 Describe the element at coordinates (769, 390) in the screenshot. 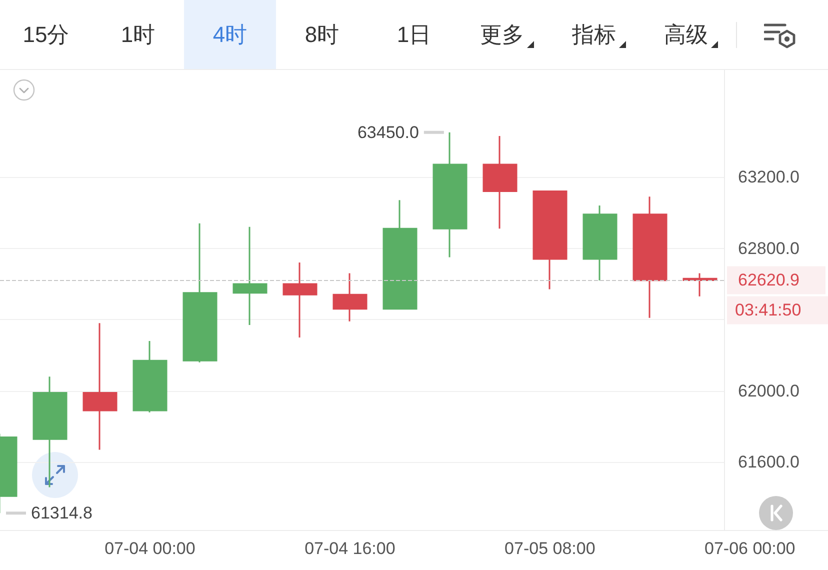

I see `y-tick-label: 62000.0` at that location.